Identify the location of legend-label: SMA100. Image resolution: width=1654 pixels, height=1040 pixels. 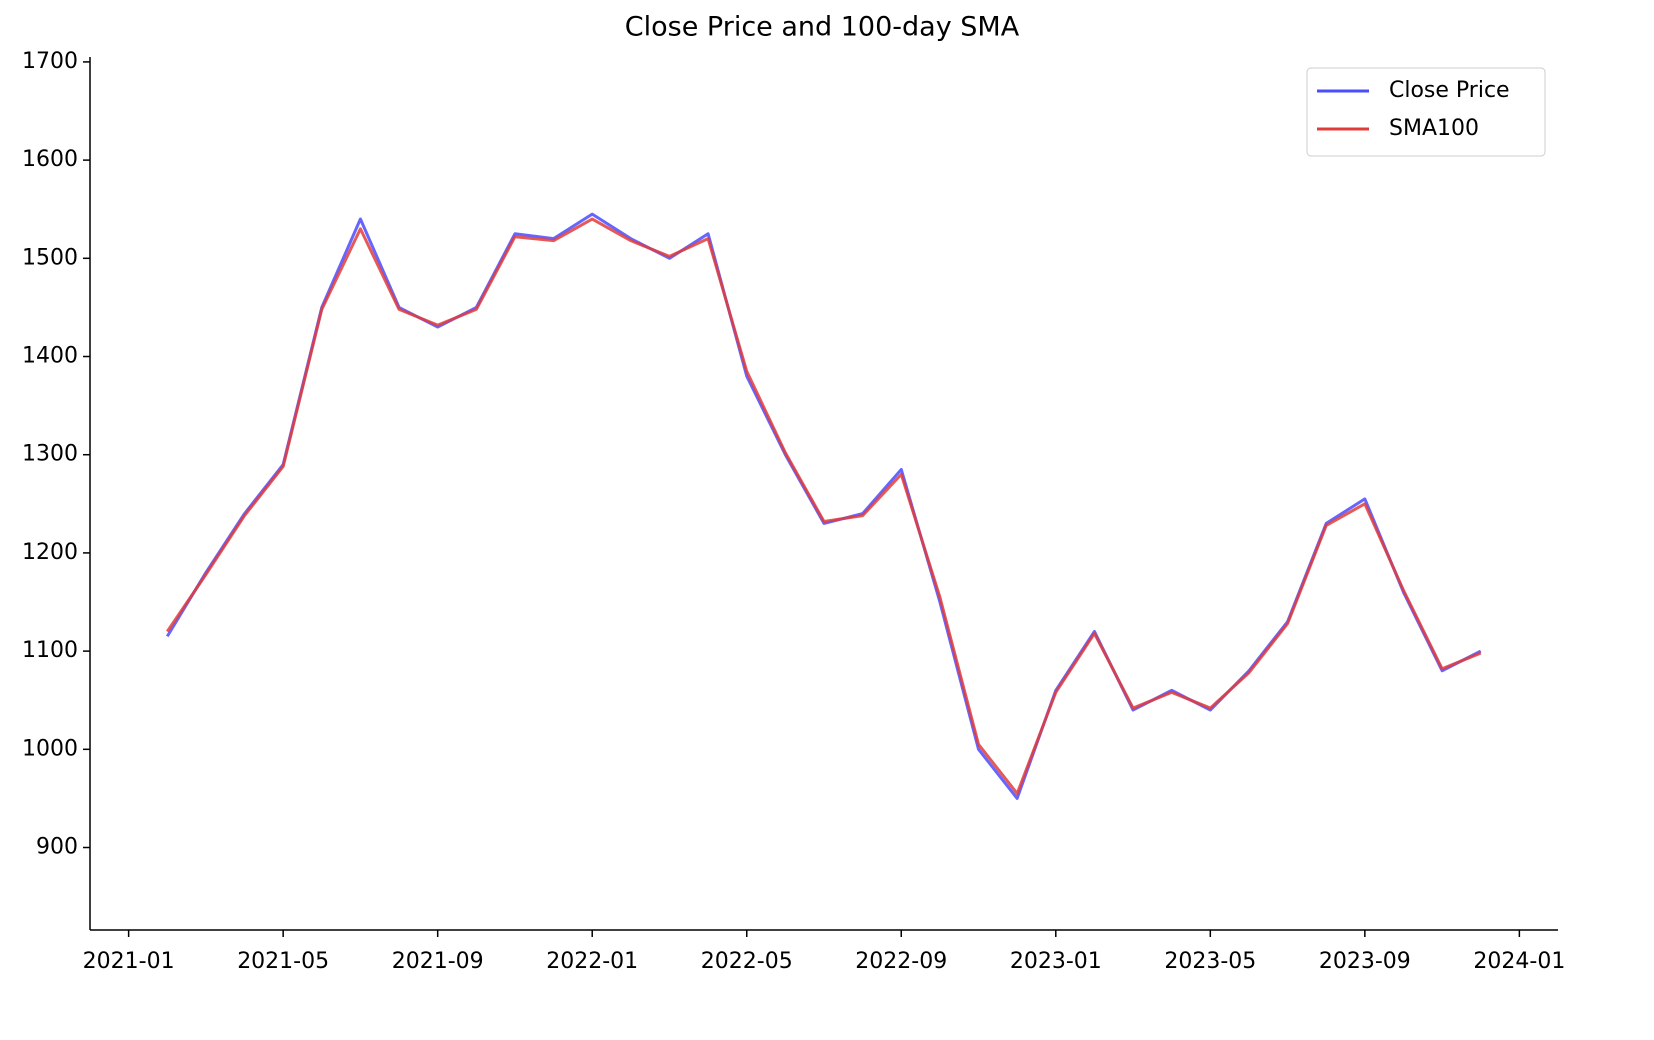
(1434, 128).